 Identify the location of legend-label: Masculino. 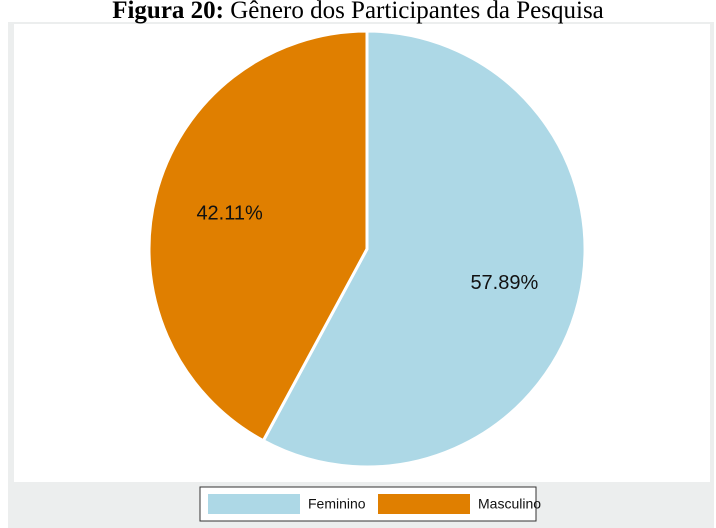
(509, 504).